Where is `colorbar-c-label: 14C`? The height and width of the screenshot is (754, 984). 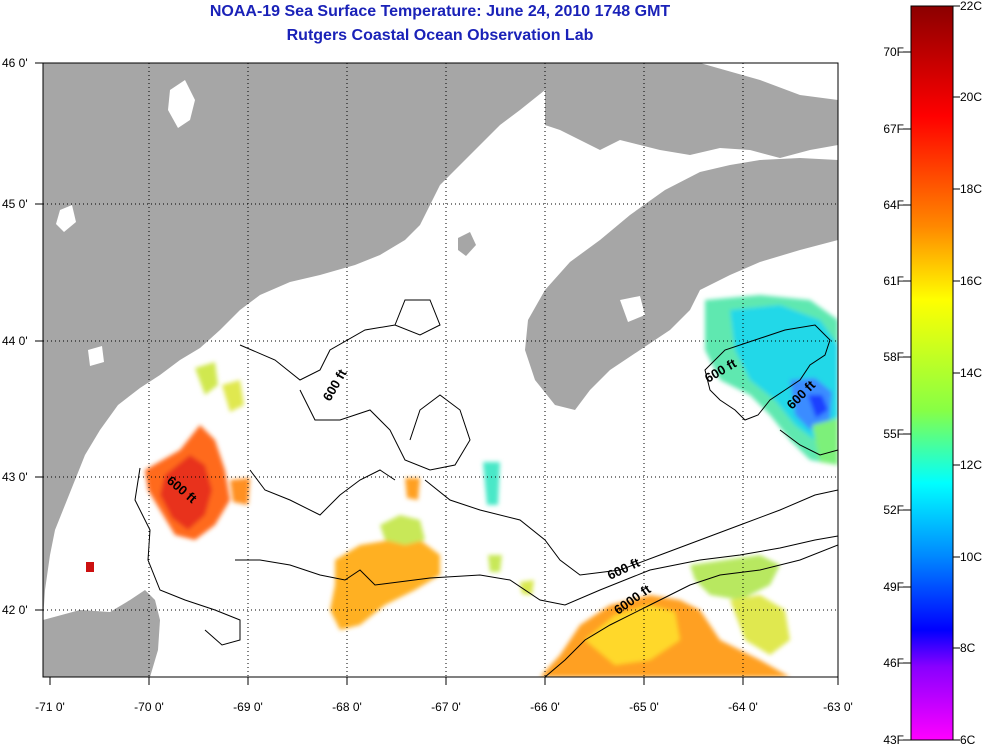
colorbar-c-label: 14C is located at coordinates (971, 373).